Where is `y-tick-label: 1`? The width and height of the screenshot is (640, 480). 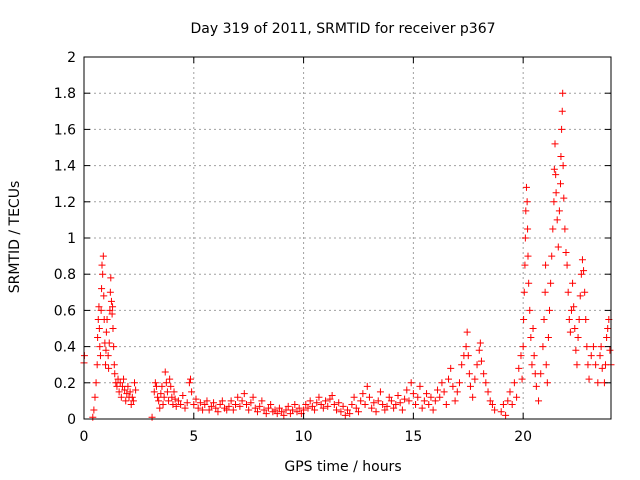 y-tick-label: 1 is located at coordinates (71, 239).